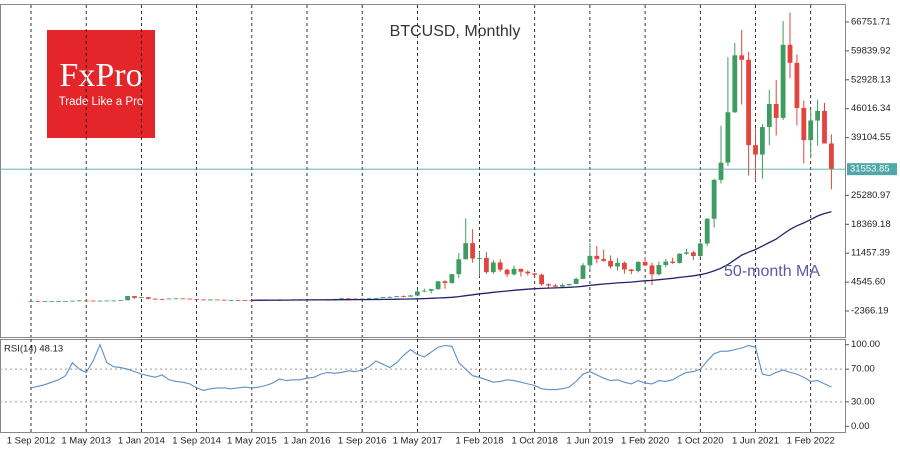 The image size is (900, 450). Describe the element at coordinates (871, 79) in the screenshot. I see `y-tick-label: 52928.13` at that location.